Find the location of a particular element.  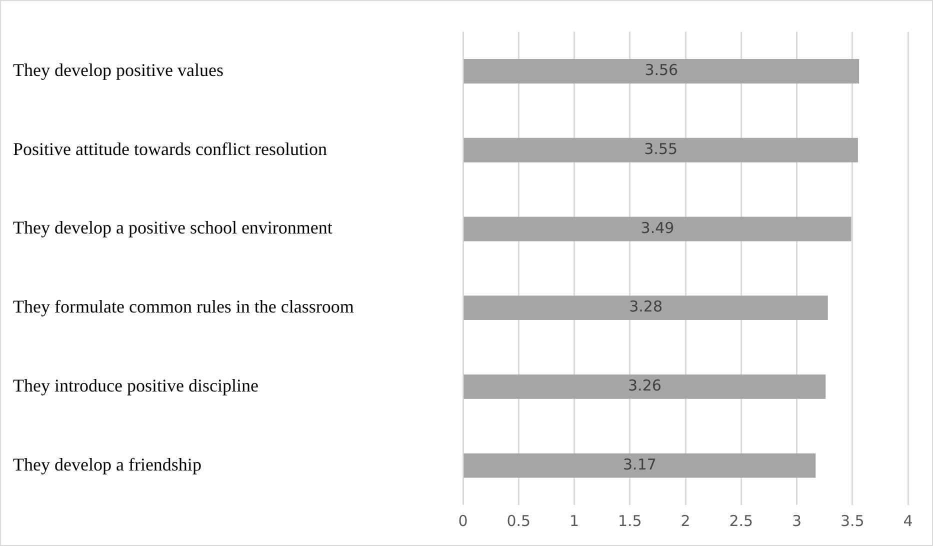

x-tick-label: 4 is located at coordinates (908, 521).